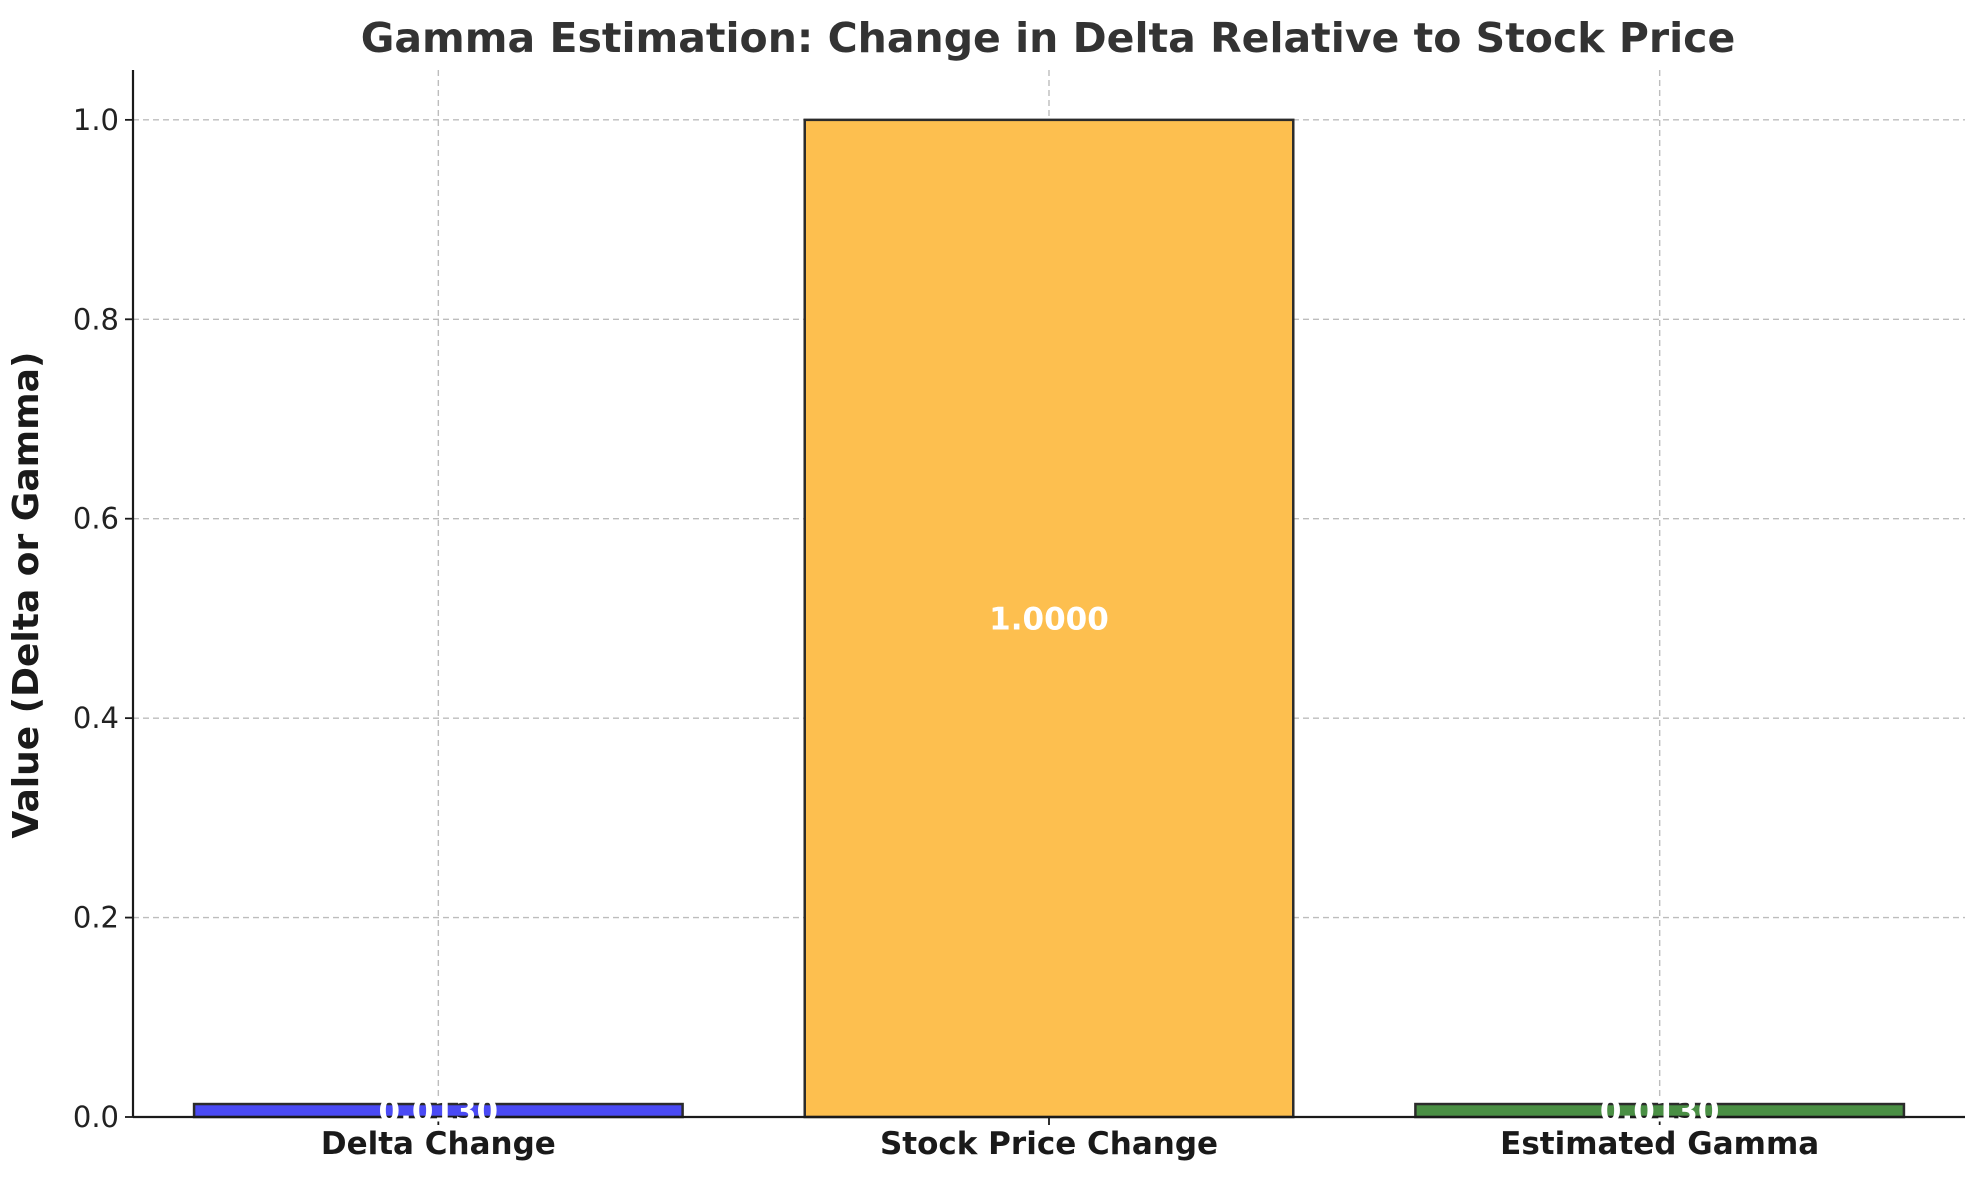 The width and height of the screenshot is (1980, 1180). Describe the element at coordinates (96, 718) in the screenshot. I see `y-tick-label: 0.4` at that location.